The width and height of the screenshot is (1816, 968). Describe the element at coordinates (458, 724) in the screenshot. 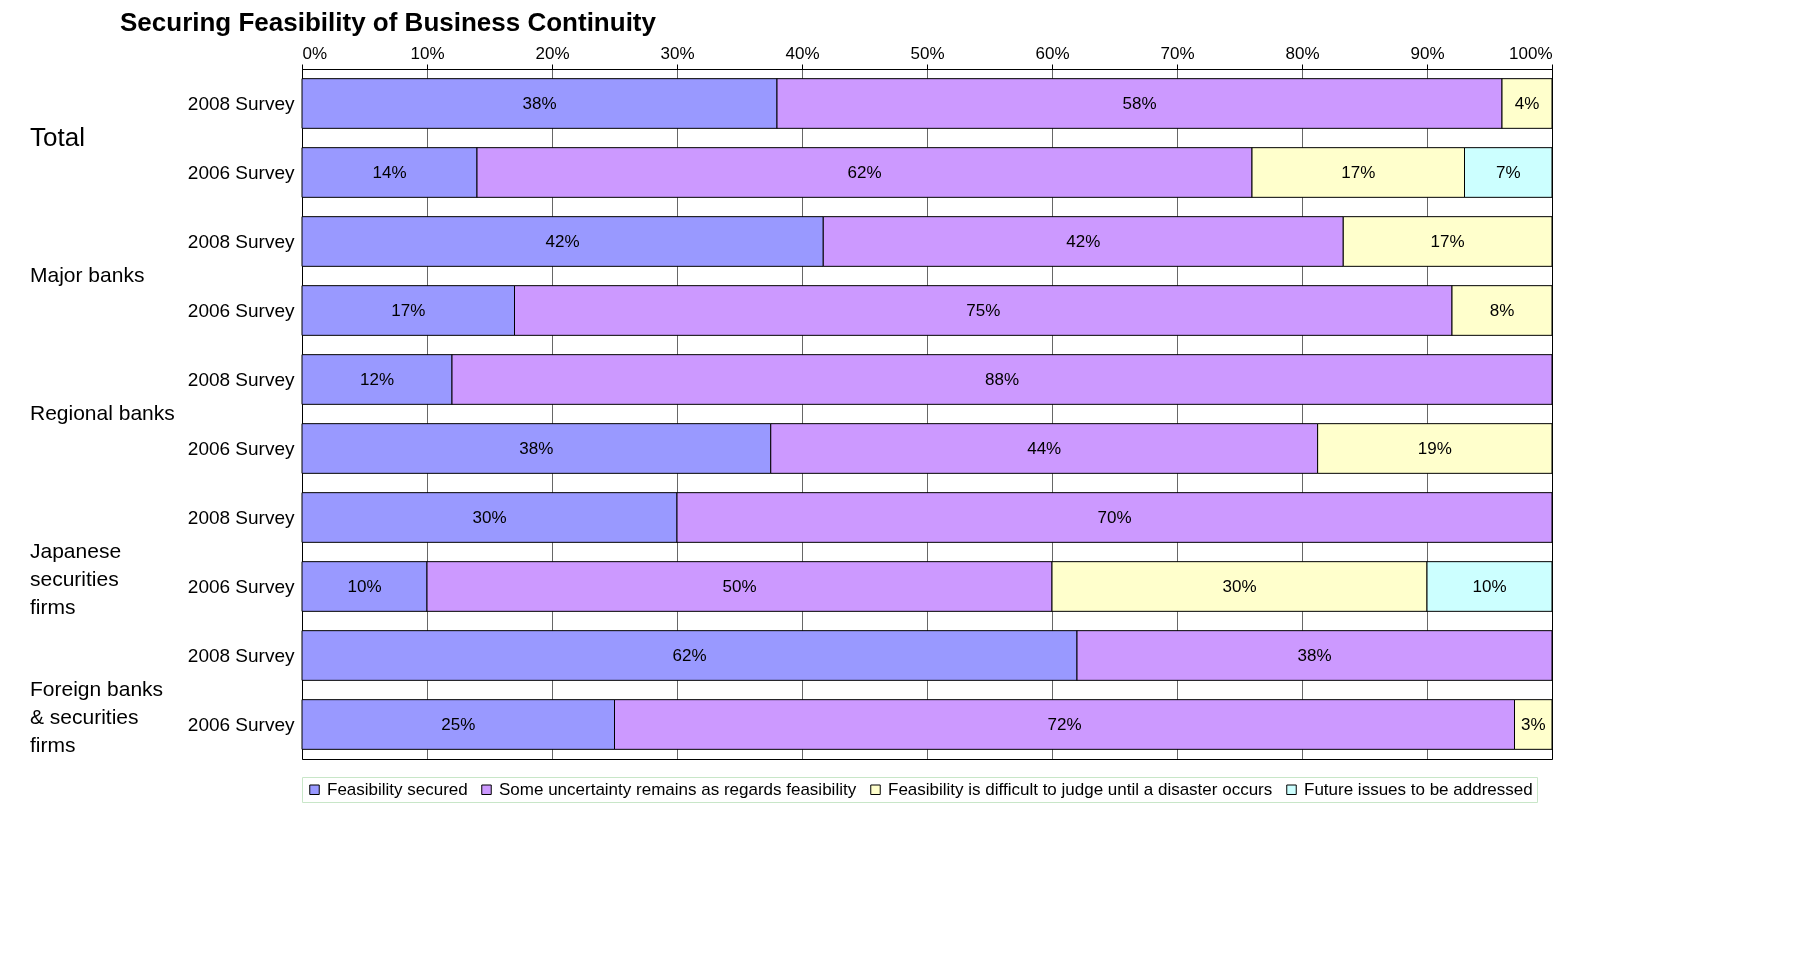

I see `data-label: 25%` at that location.